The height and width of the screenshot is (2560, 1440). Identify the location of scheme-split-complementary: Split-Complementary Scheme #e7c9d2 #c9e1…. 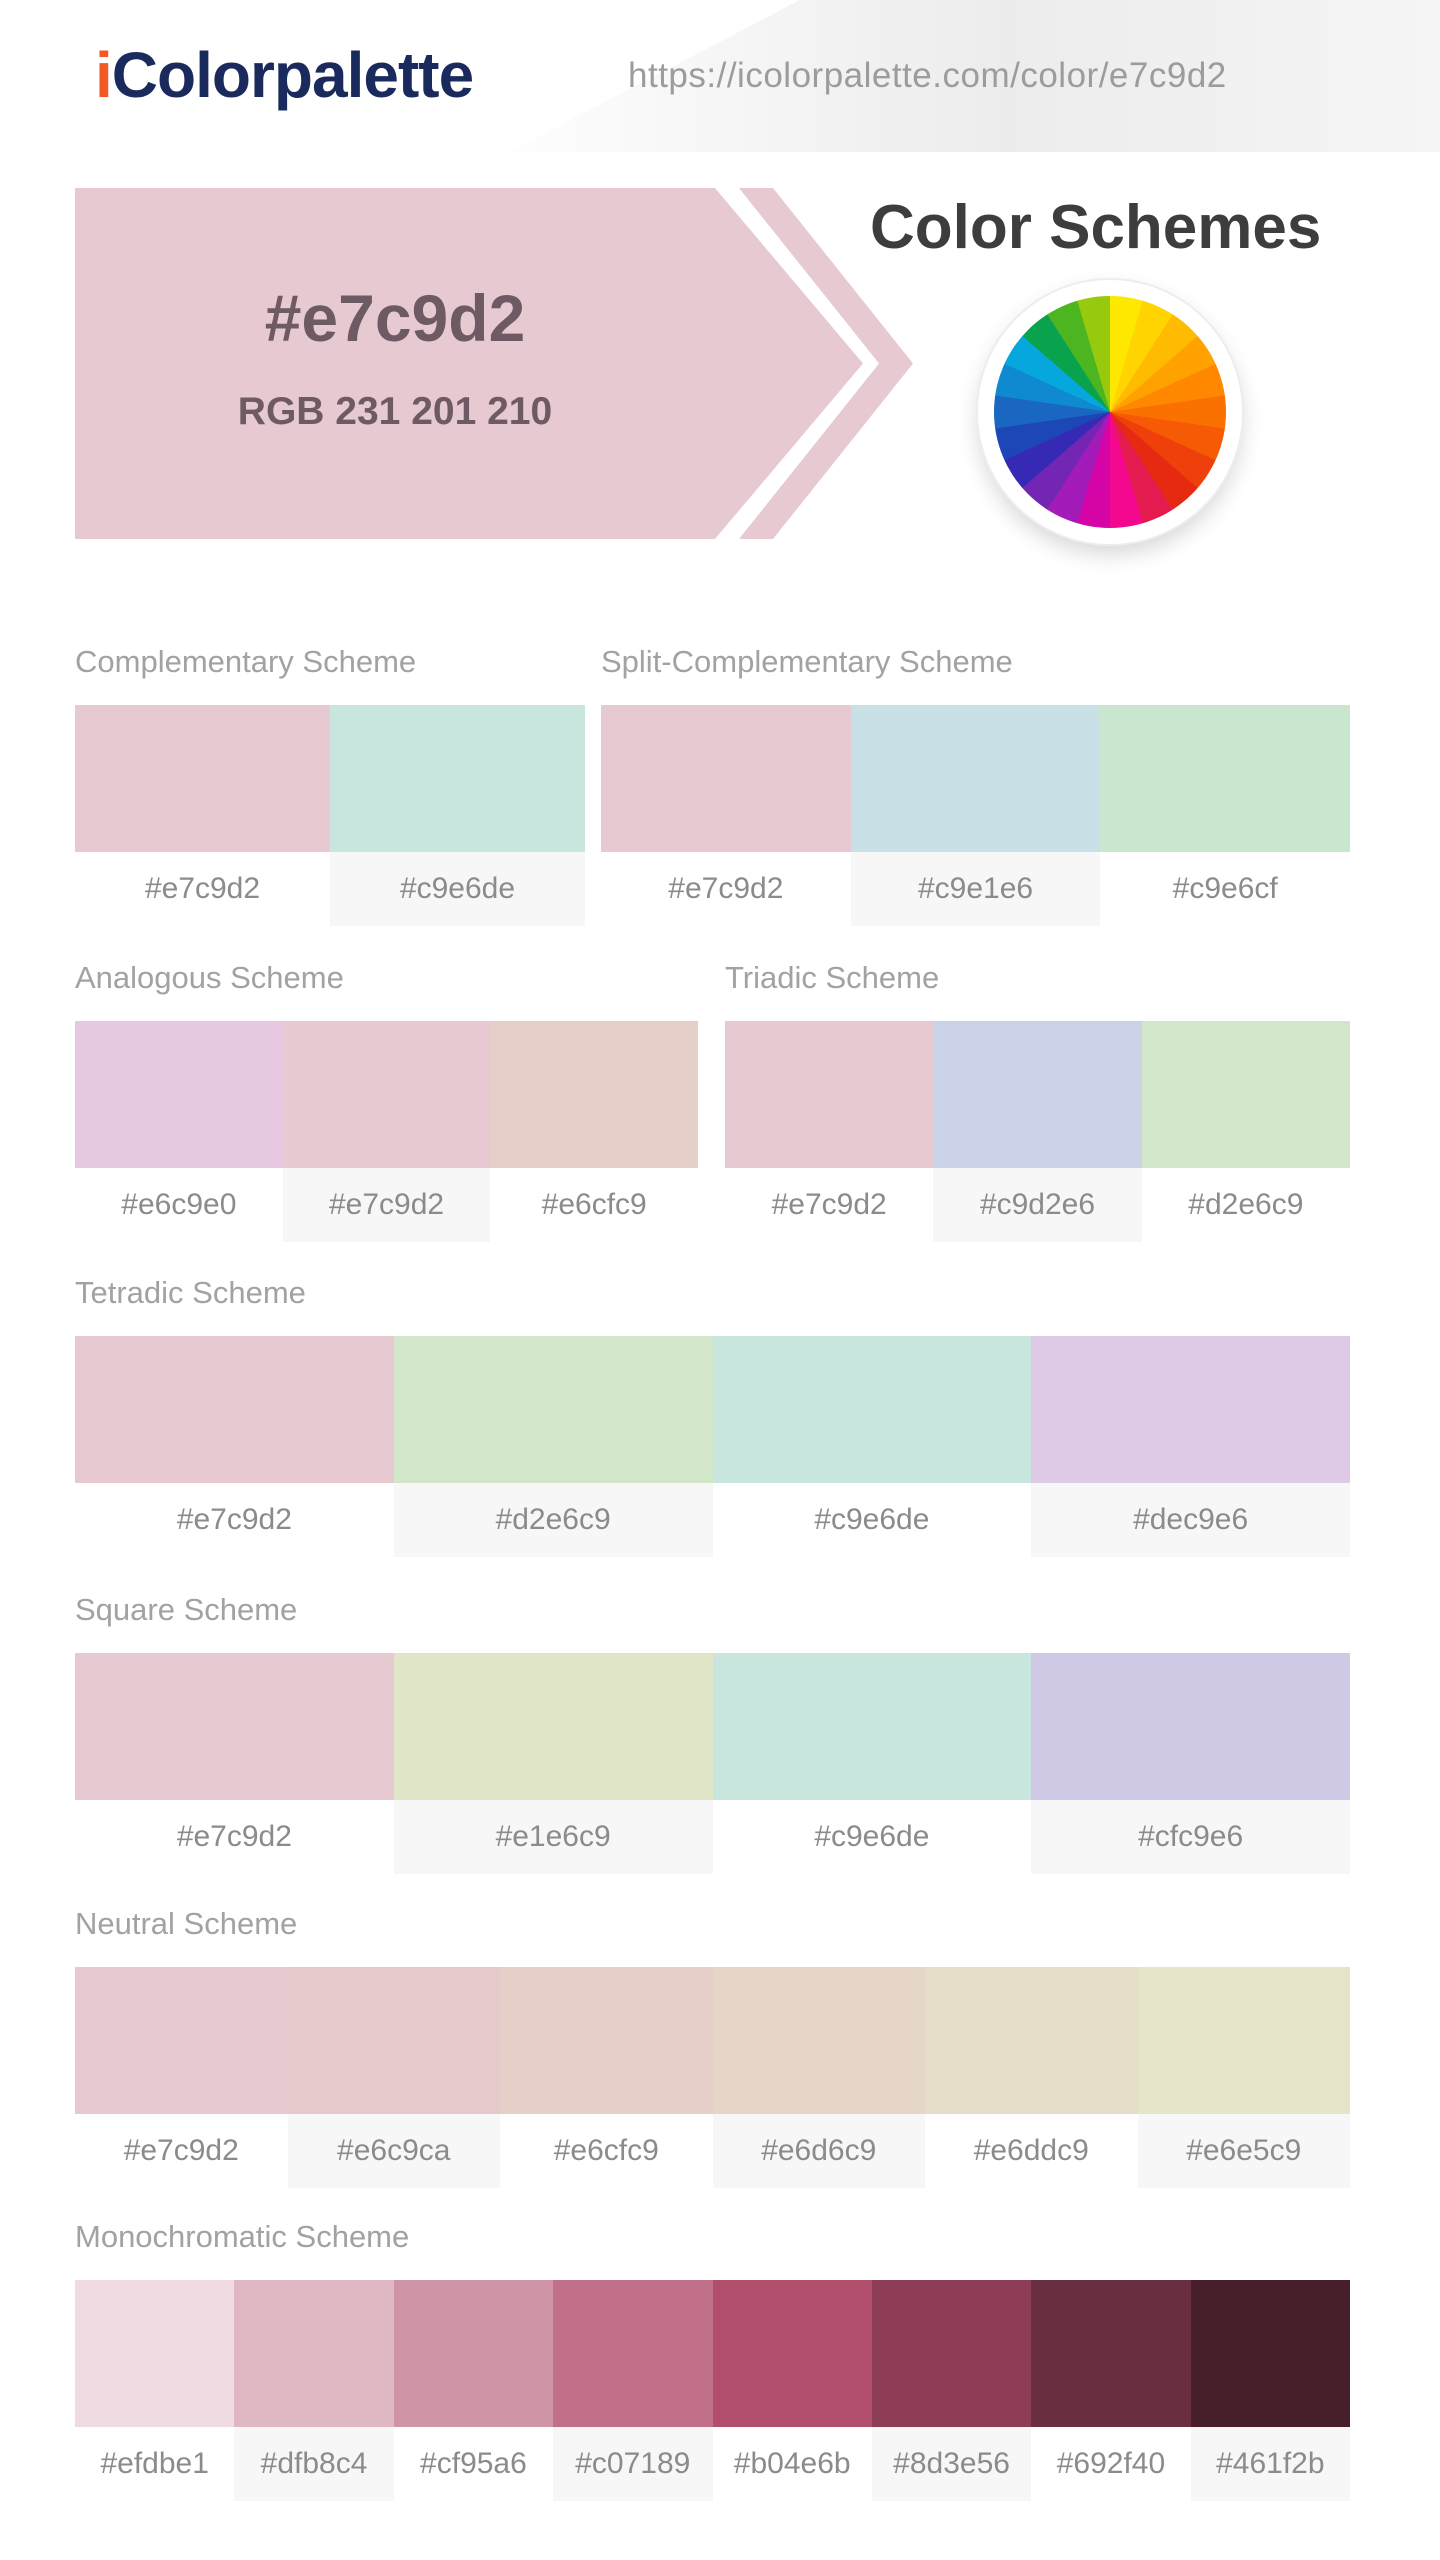
(976, 784).